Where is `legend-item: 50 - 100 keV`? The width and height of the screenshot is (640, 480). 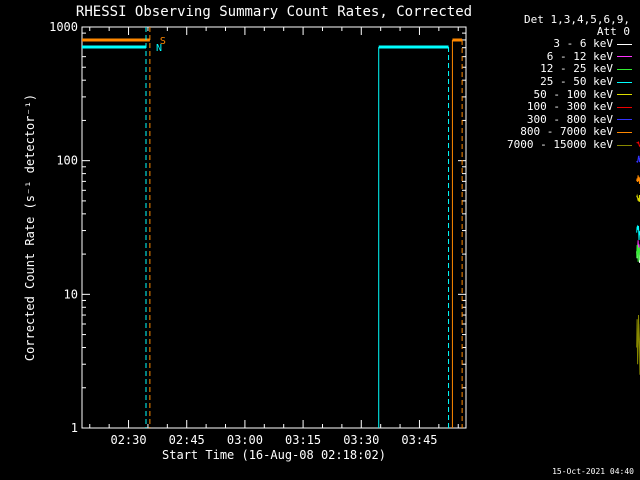
legend-item: 50 - 100 keV is located at coordinates (557, 94).